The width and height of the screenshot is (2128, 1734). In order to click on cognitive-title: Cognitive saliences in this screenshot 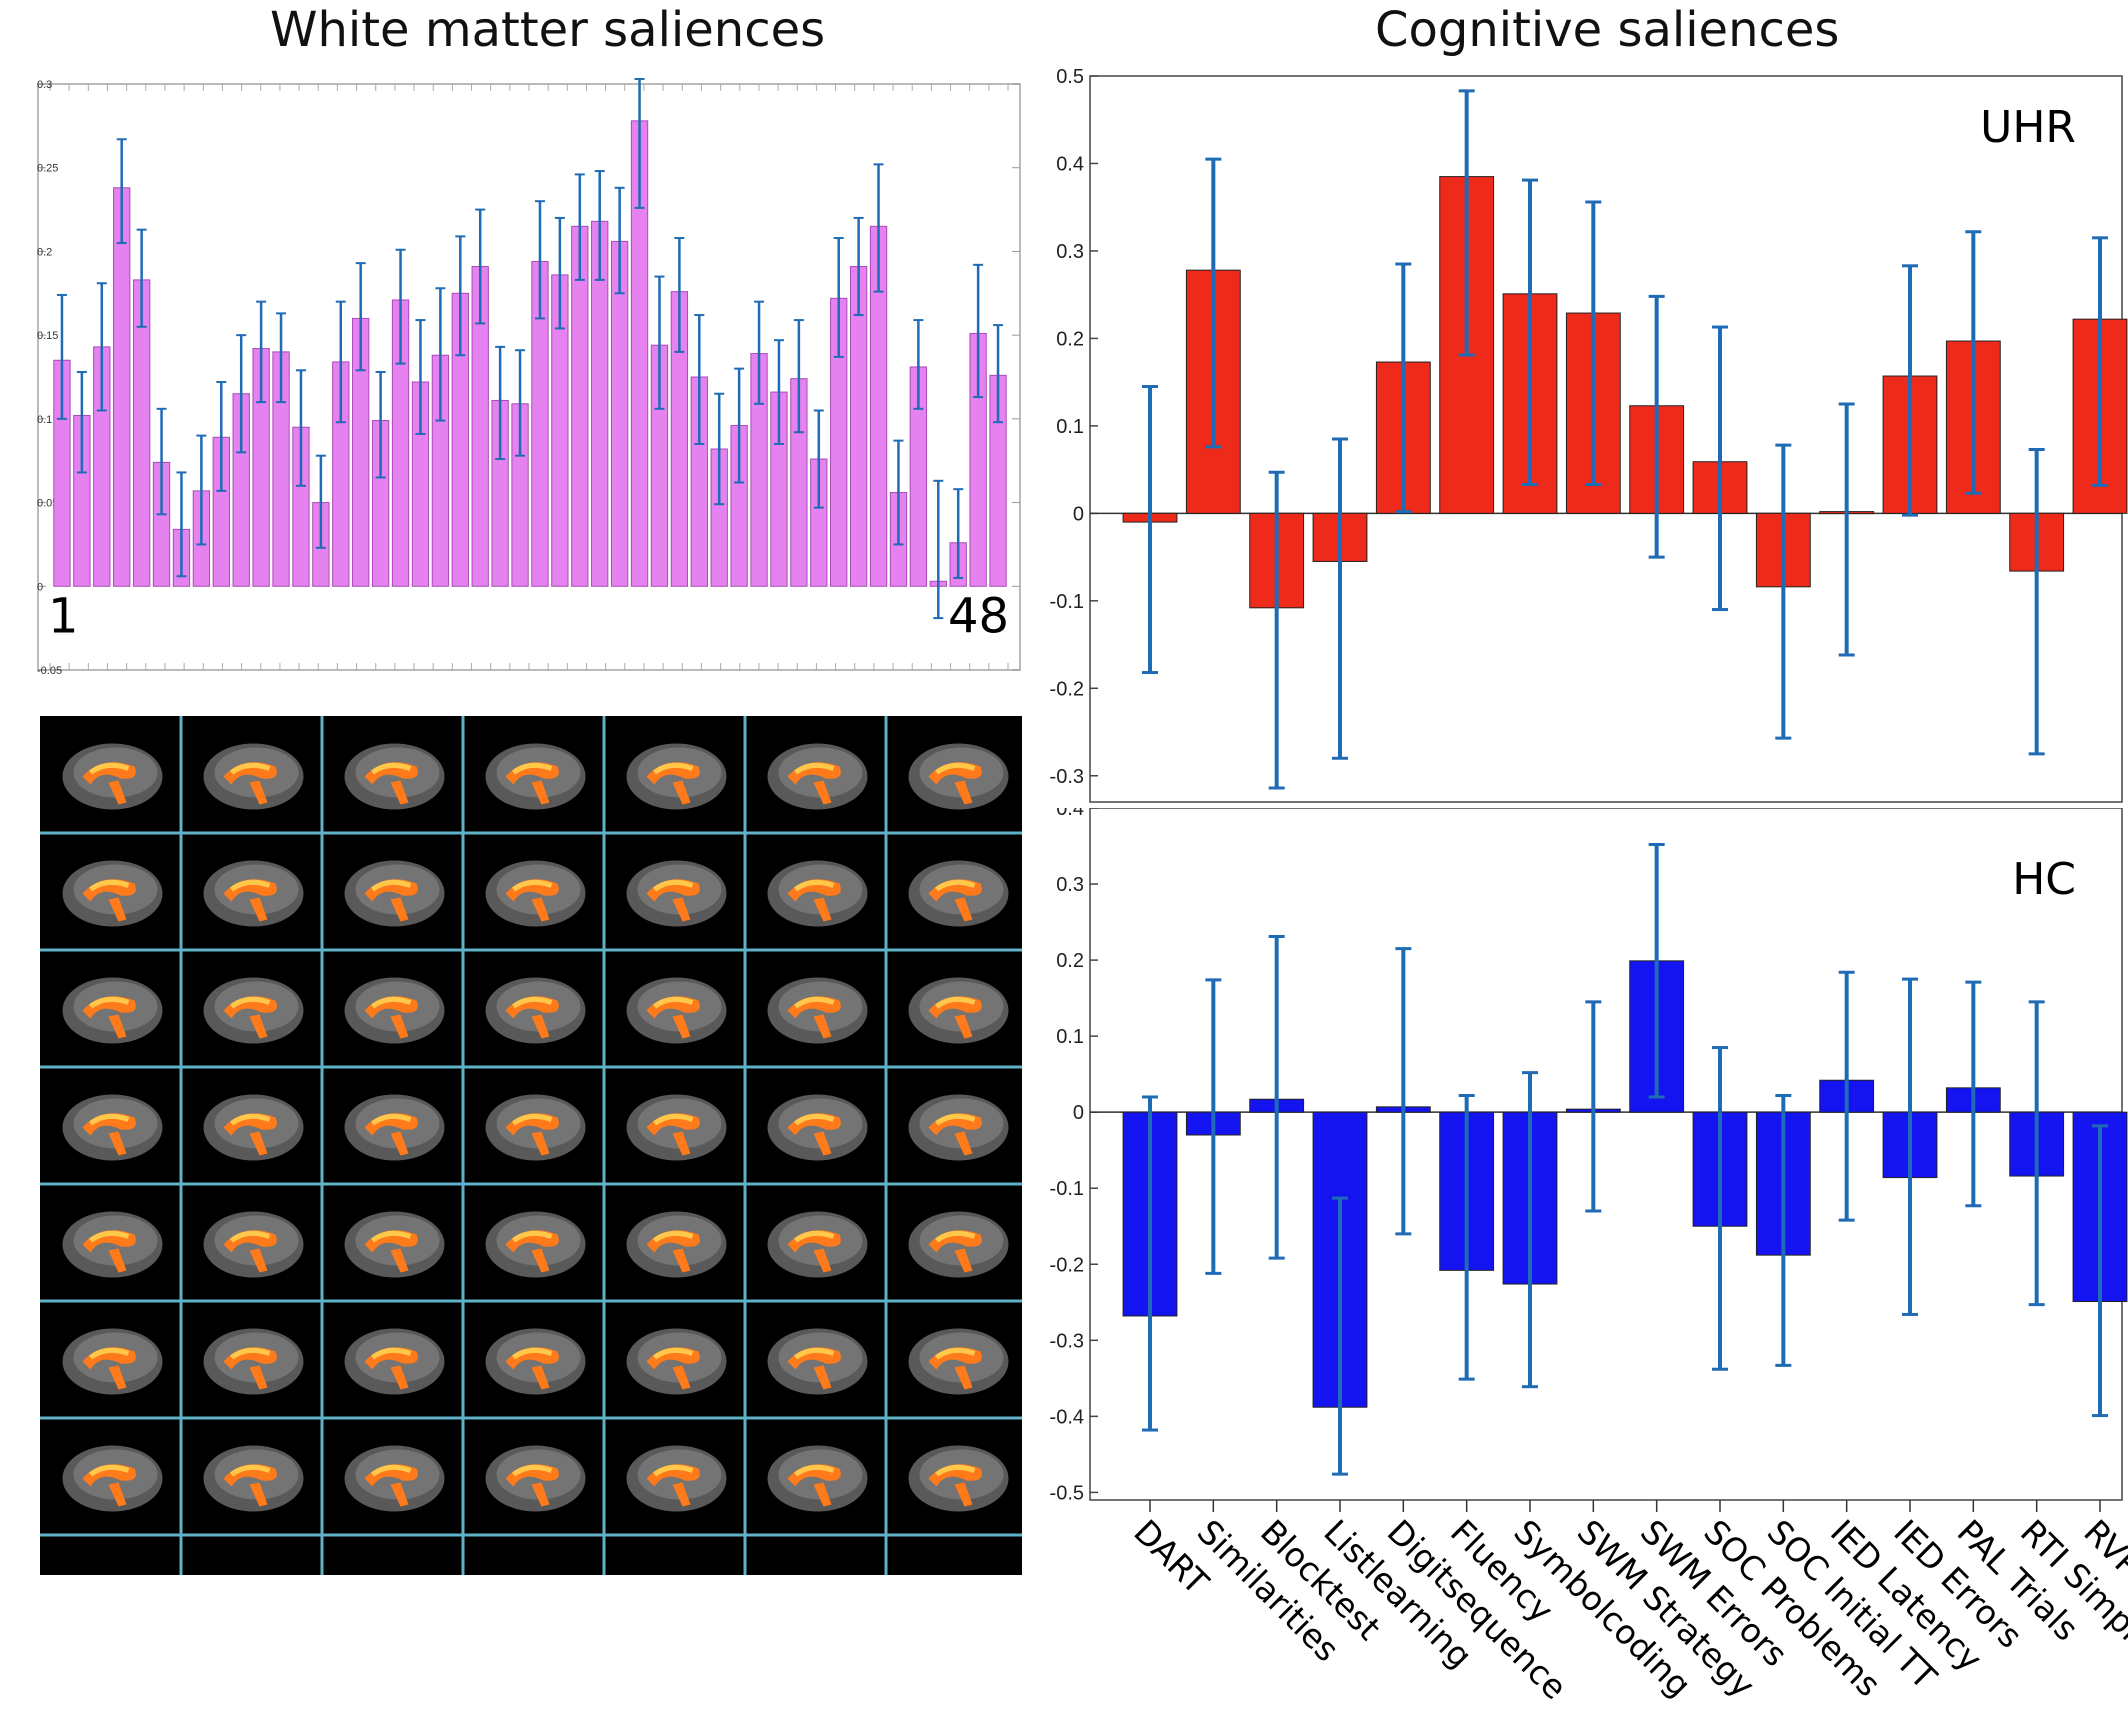, I will do `click(1607, 30)`.